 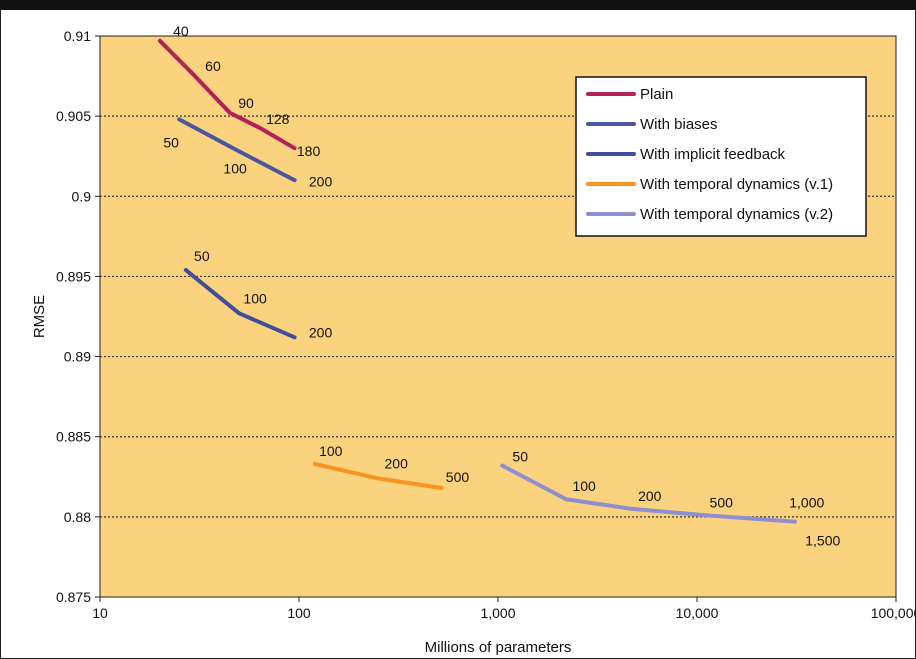 What do you see at coordinates (73, 597) in the screenshot?
I see `y-tick-label: 0.875` at bounding box center [73, 597].